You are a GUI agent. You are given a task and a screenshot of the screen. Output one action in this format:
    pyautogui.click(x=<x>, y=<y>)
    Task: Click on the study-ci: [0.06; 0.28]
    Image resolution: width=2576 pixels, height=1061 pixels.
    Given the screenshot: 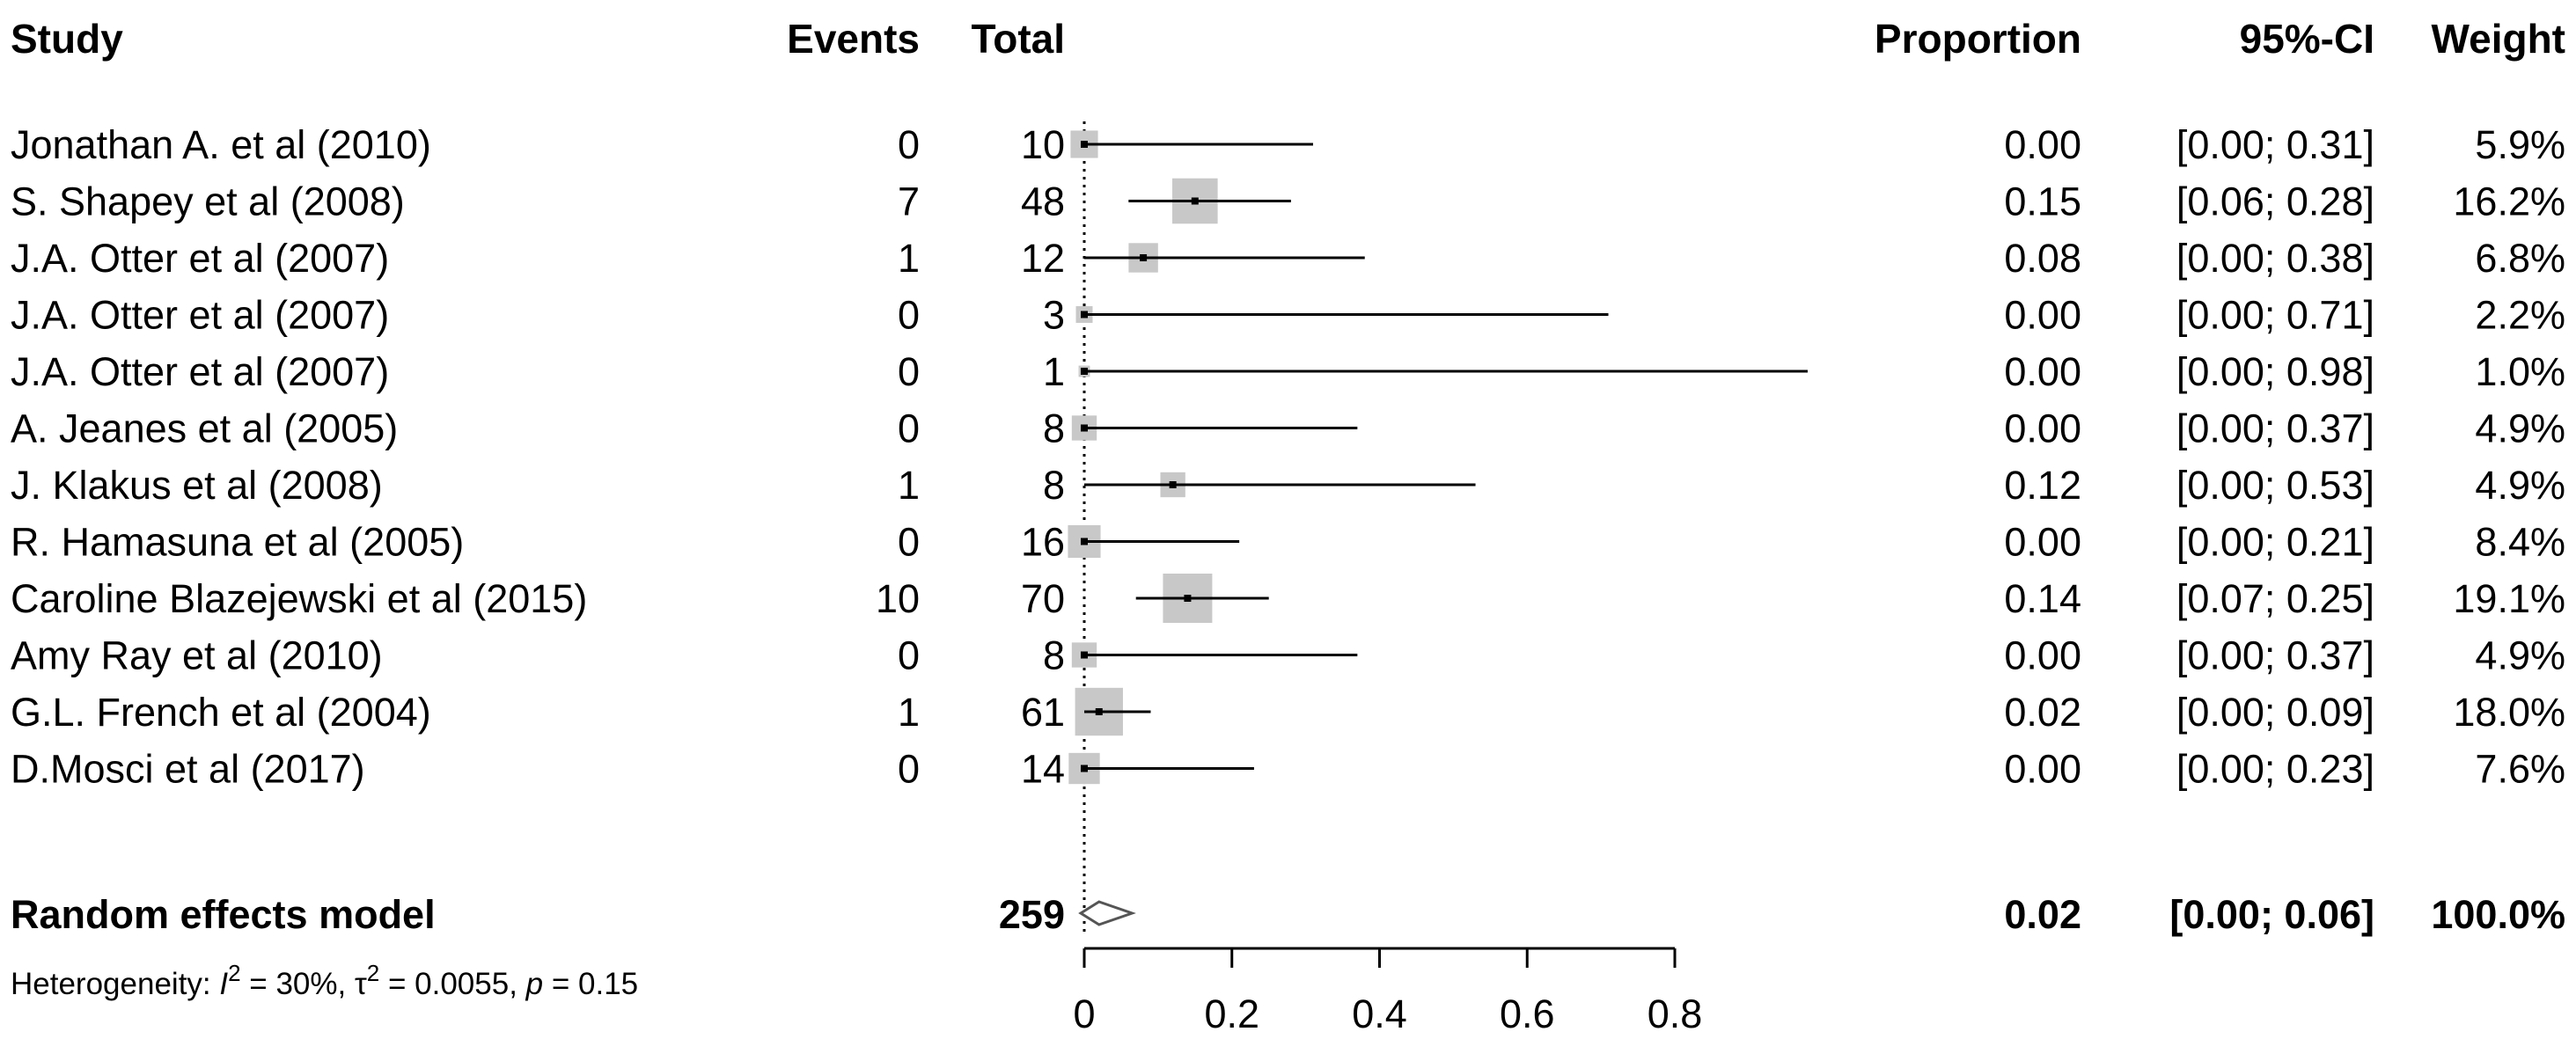 What is the action you would take?
    pyautogui.click(x=2275, y=202)
    